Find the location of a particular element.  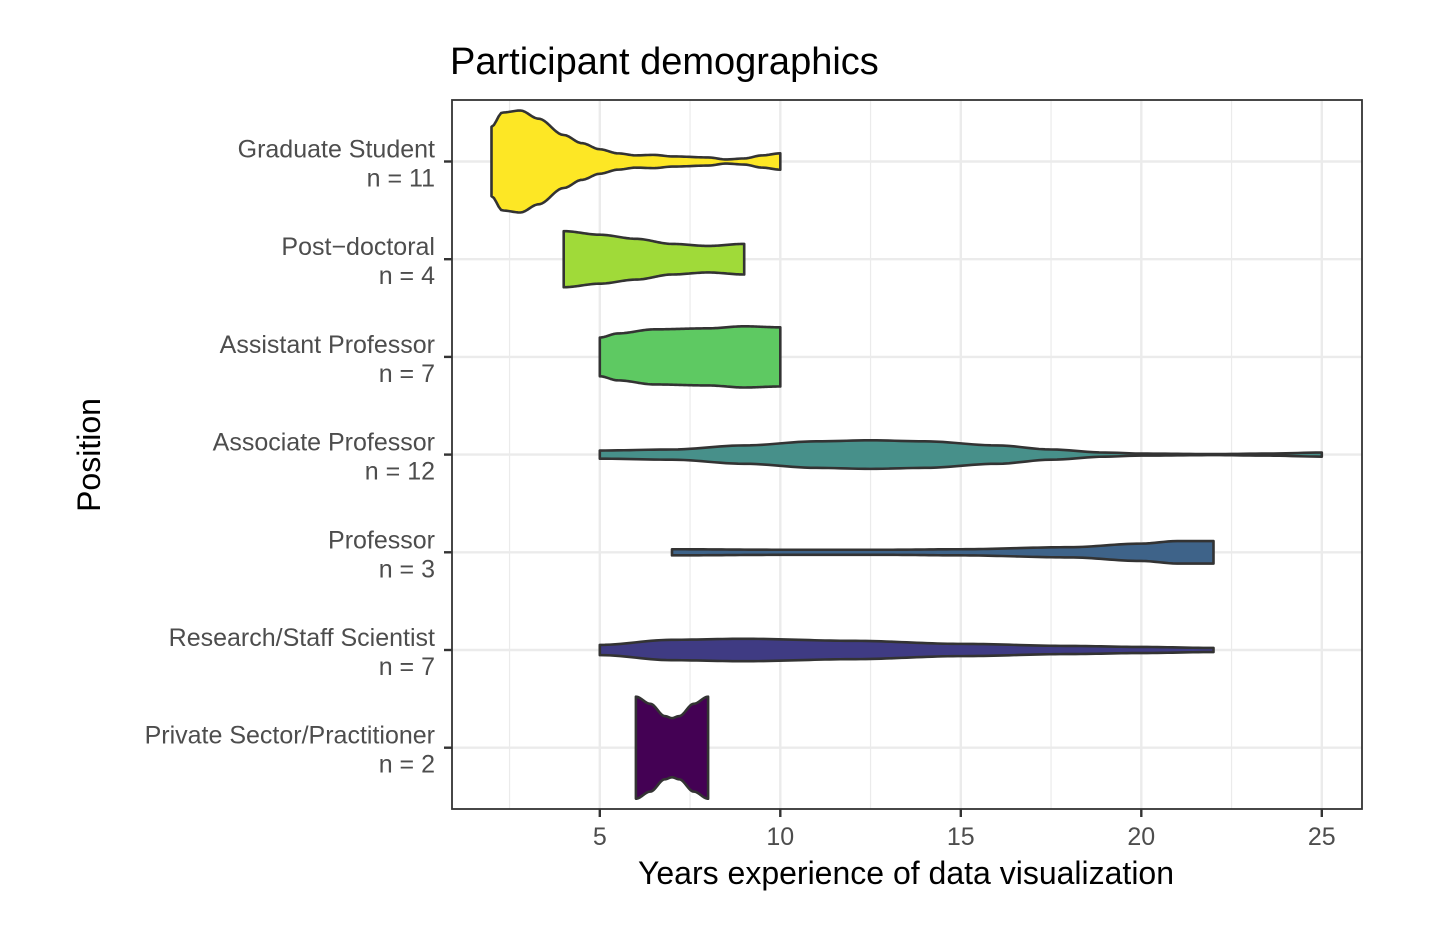

chart-title: Participant demographics is located at coordinates (664, 62).